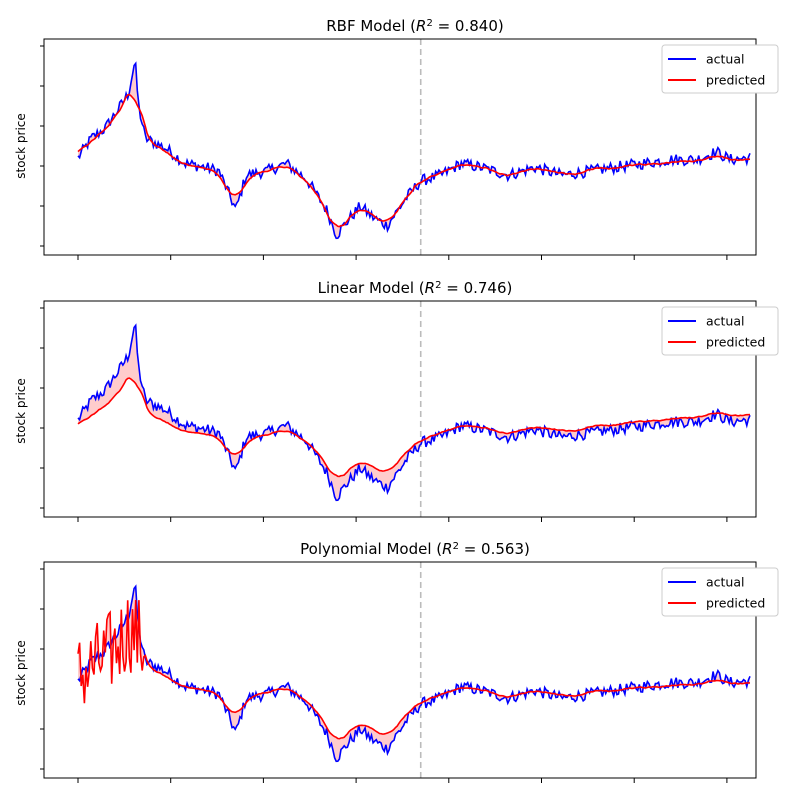  What do you see at coordinates (415, 288) in the screenshot?
I see `panel-title-linear: Linear Model (R2 = 0.746)` at bounding box center [415, 288].